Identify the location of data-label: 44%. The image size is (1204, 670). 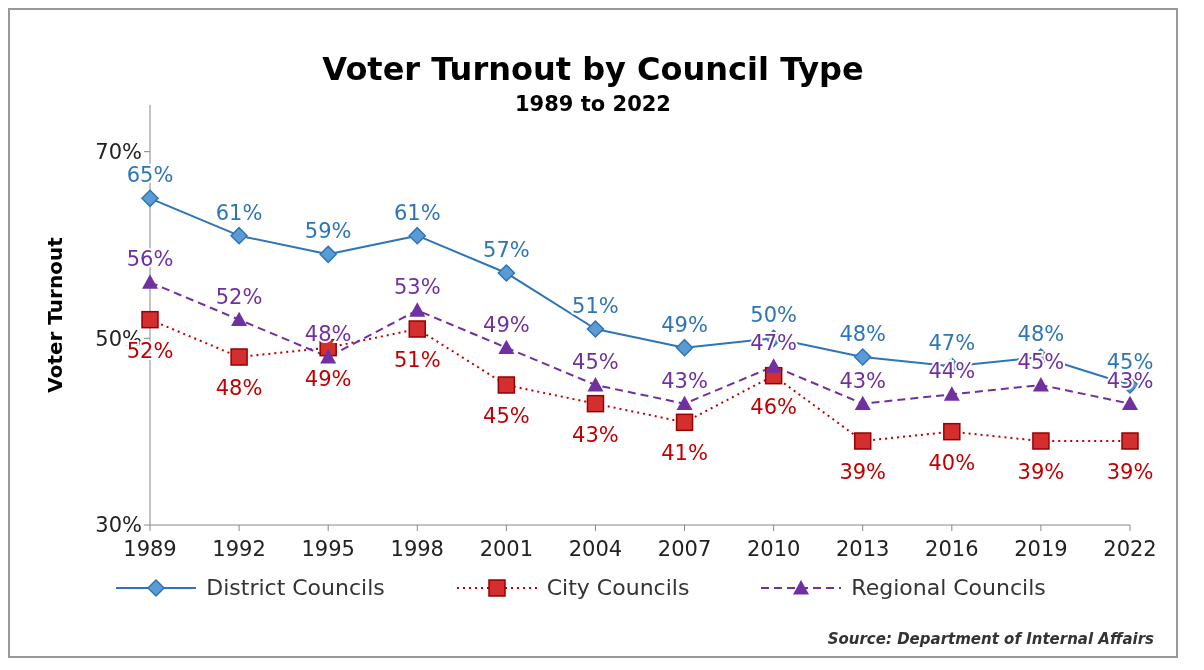
(952, 371).